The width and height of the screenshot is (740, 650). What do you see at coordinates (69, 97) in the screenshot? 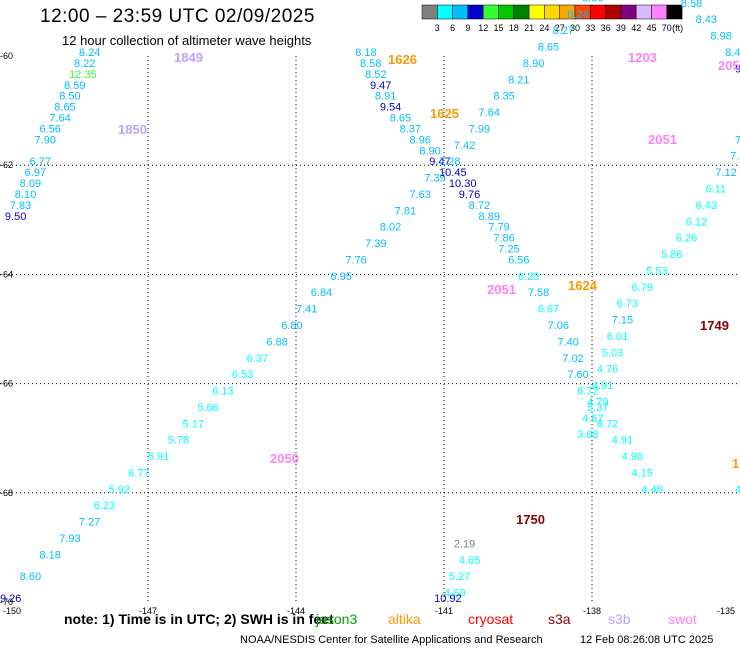
I see `wave-height-label: 8.50` at bounding box center [69, 97].